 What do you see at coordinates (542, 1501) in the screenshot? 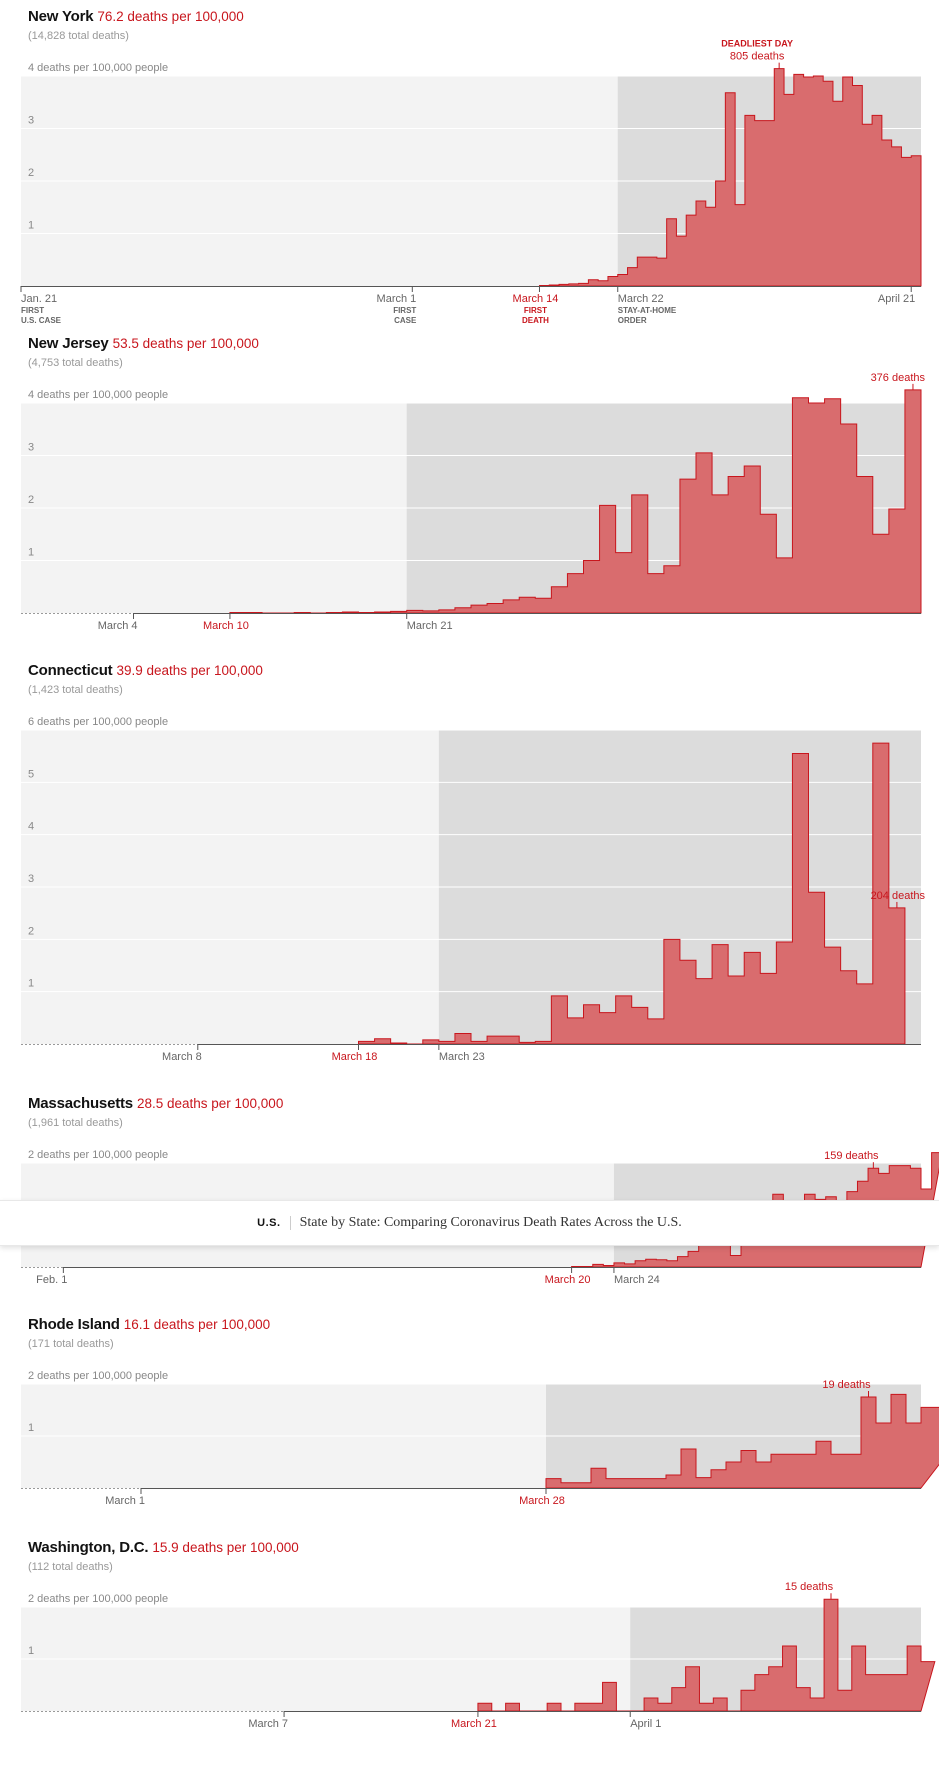
I see `x-tick-label: March 28` at bounding box center [542, 1501].